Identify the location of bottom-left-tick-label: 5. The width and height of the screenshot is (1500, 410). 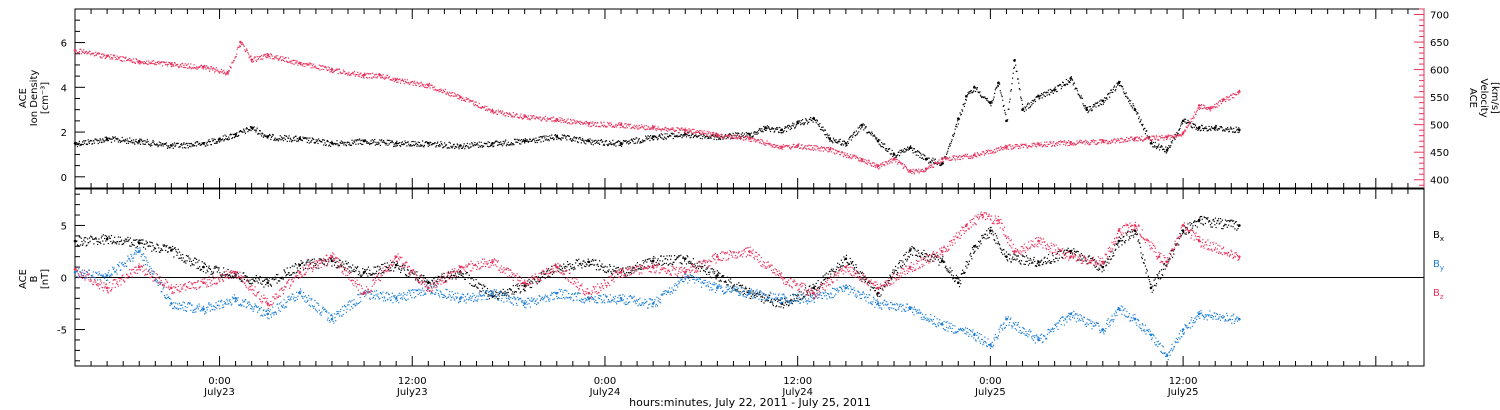
(64, 226).